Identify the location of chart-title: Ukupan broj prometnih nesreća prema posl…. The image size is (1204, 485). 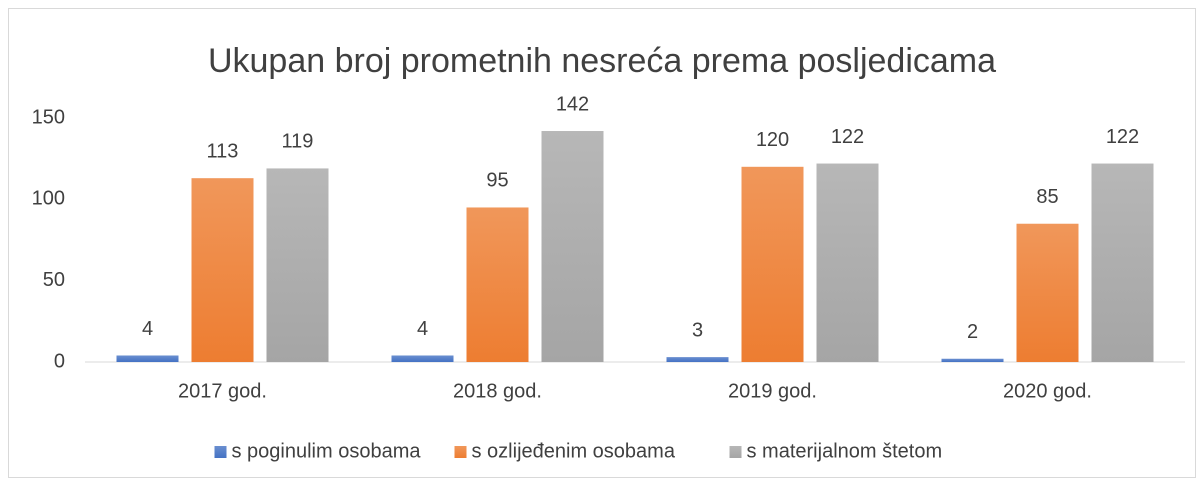
(602, 61).